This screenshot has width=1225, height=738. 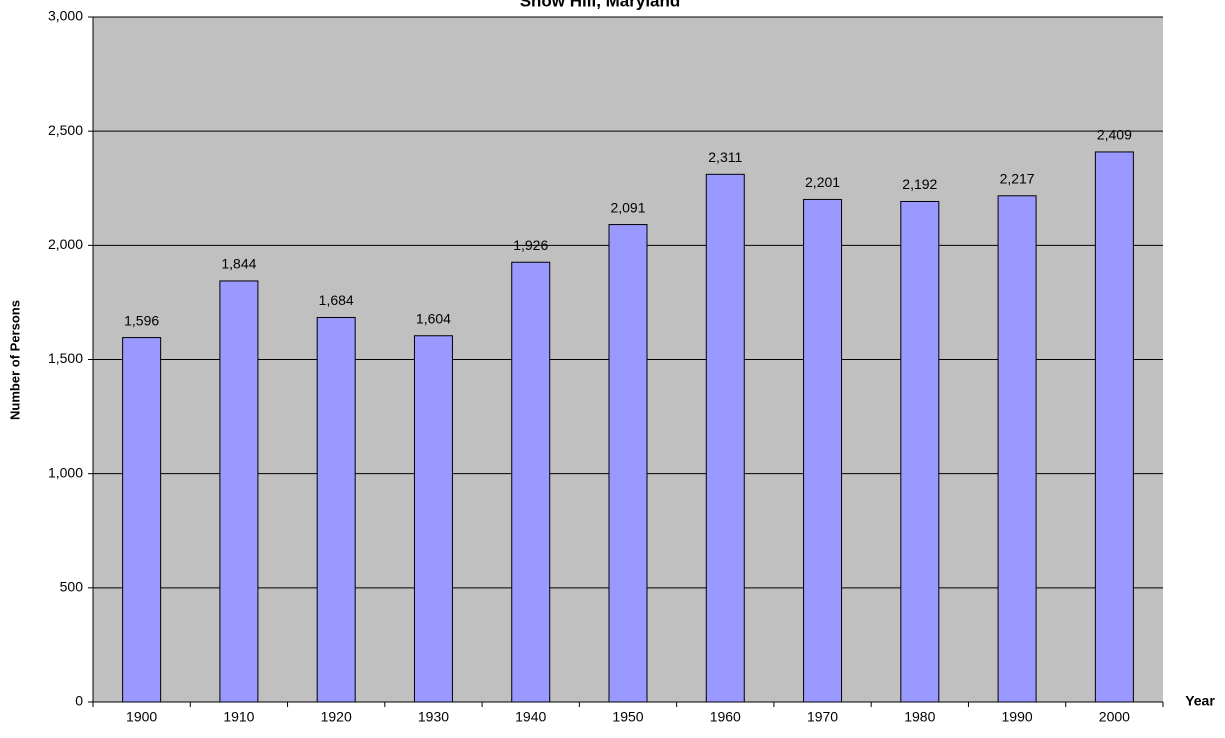 What do you see at coordinates (65, 244) in the screenshot?
I see `y-tick-label: 2,000` at bounding box center [65, 244].